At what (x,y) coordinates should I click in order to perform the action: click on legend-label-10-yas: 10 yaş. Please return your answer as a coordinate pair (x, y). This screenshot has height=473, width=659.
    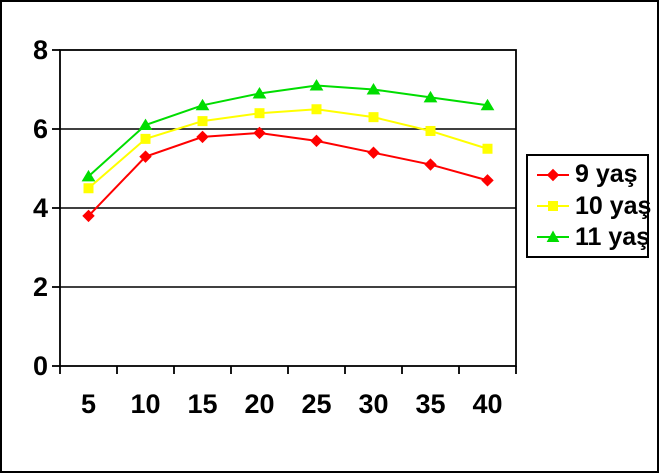
    Looking at the image, I should click on (613, 205).